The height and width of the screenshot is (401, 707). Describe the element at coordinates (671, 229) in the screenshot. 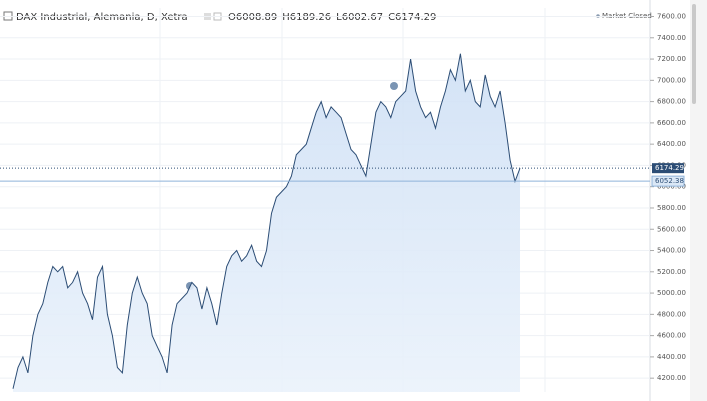

I see `y-tick-label: 5600.00` at that location.